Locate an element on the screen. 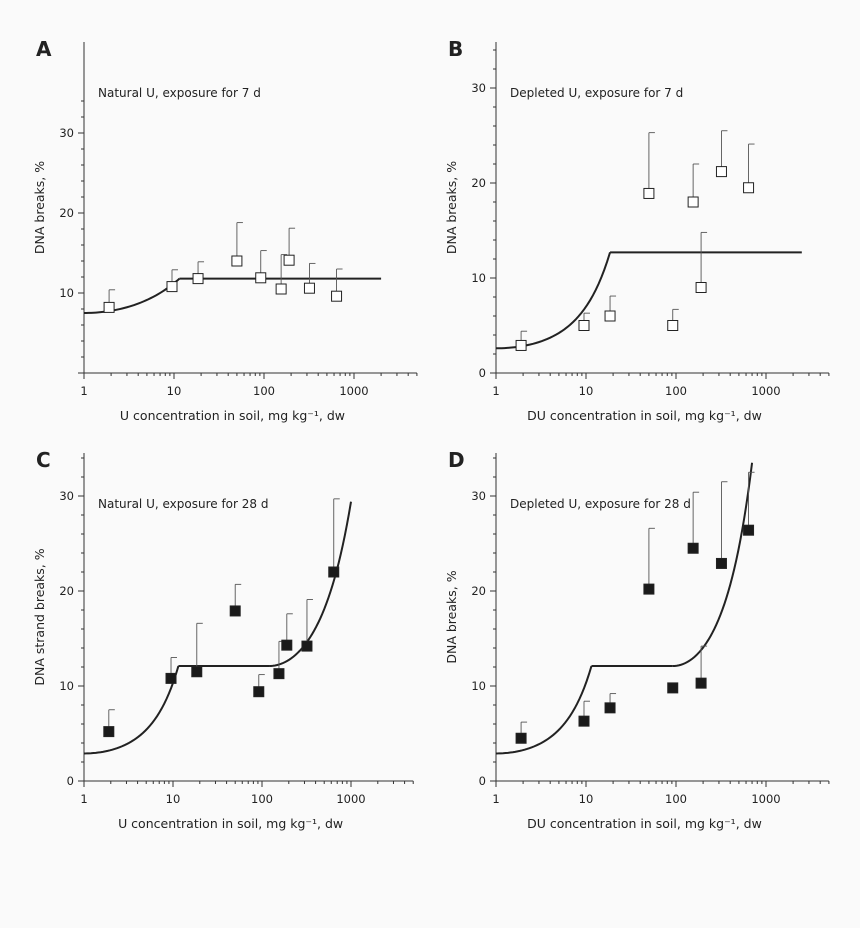  panel-letter: D is located at coordinates (456, 460).